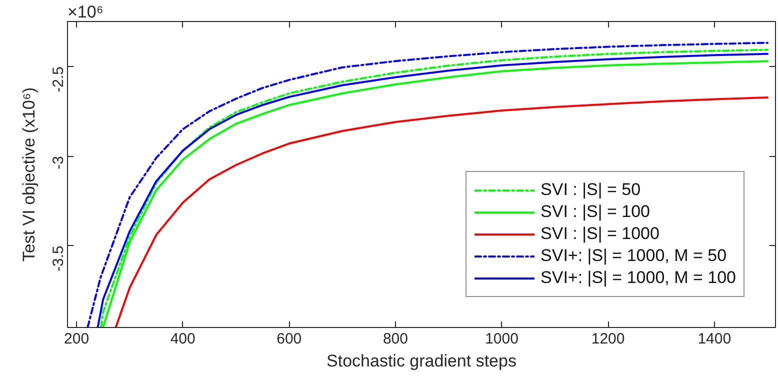 This screenshot has width=778, height=391. Describe the element at coordinates (395, 339) in the screenshot. I see `x-tick-label: 800` at that location.